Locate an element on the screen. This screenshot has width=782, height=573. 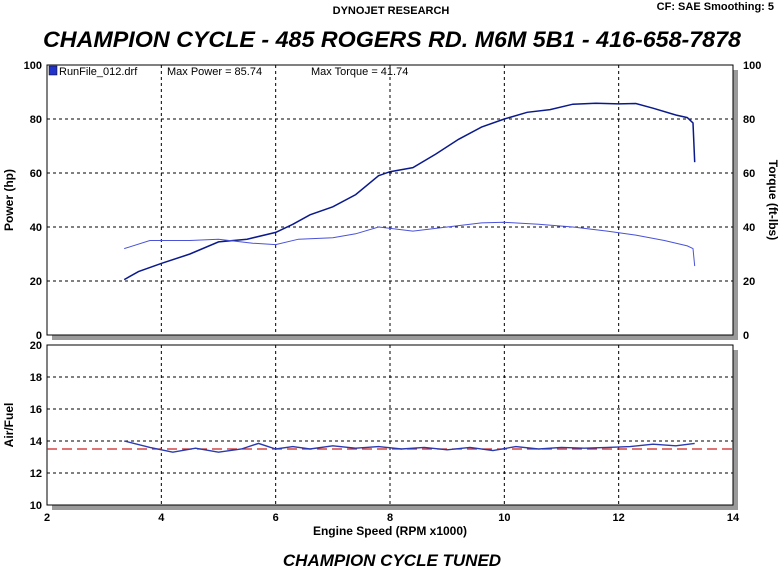
afr-y-ticks: 10 12 14 16 18 20 is located at coordinates (36, 426).